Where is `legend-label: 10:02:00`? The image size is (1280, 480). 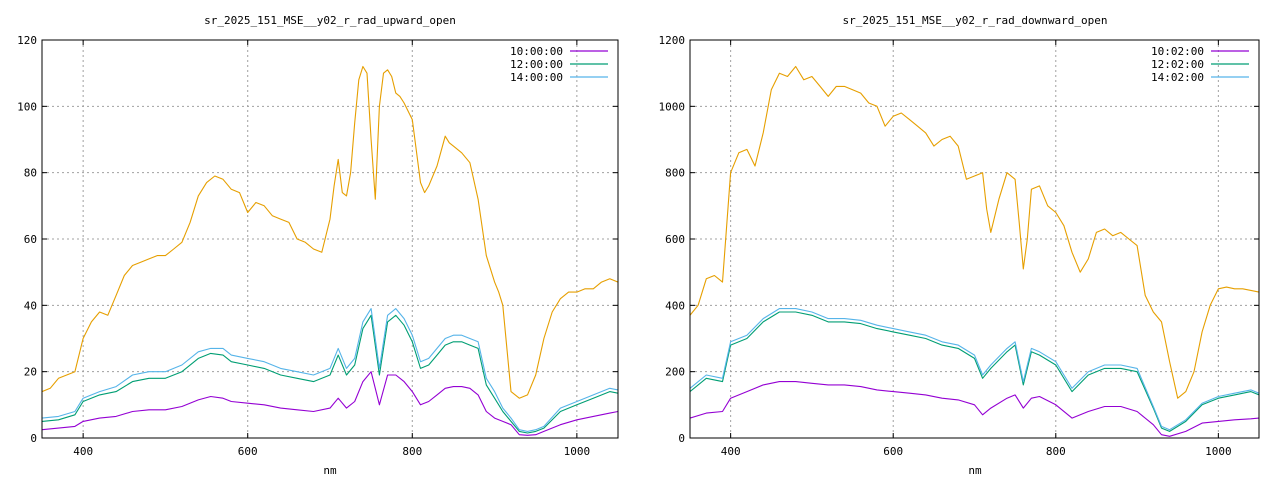
legend-label: 10:02:00 is located at coordinates (1177, 51).